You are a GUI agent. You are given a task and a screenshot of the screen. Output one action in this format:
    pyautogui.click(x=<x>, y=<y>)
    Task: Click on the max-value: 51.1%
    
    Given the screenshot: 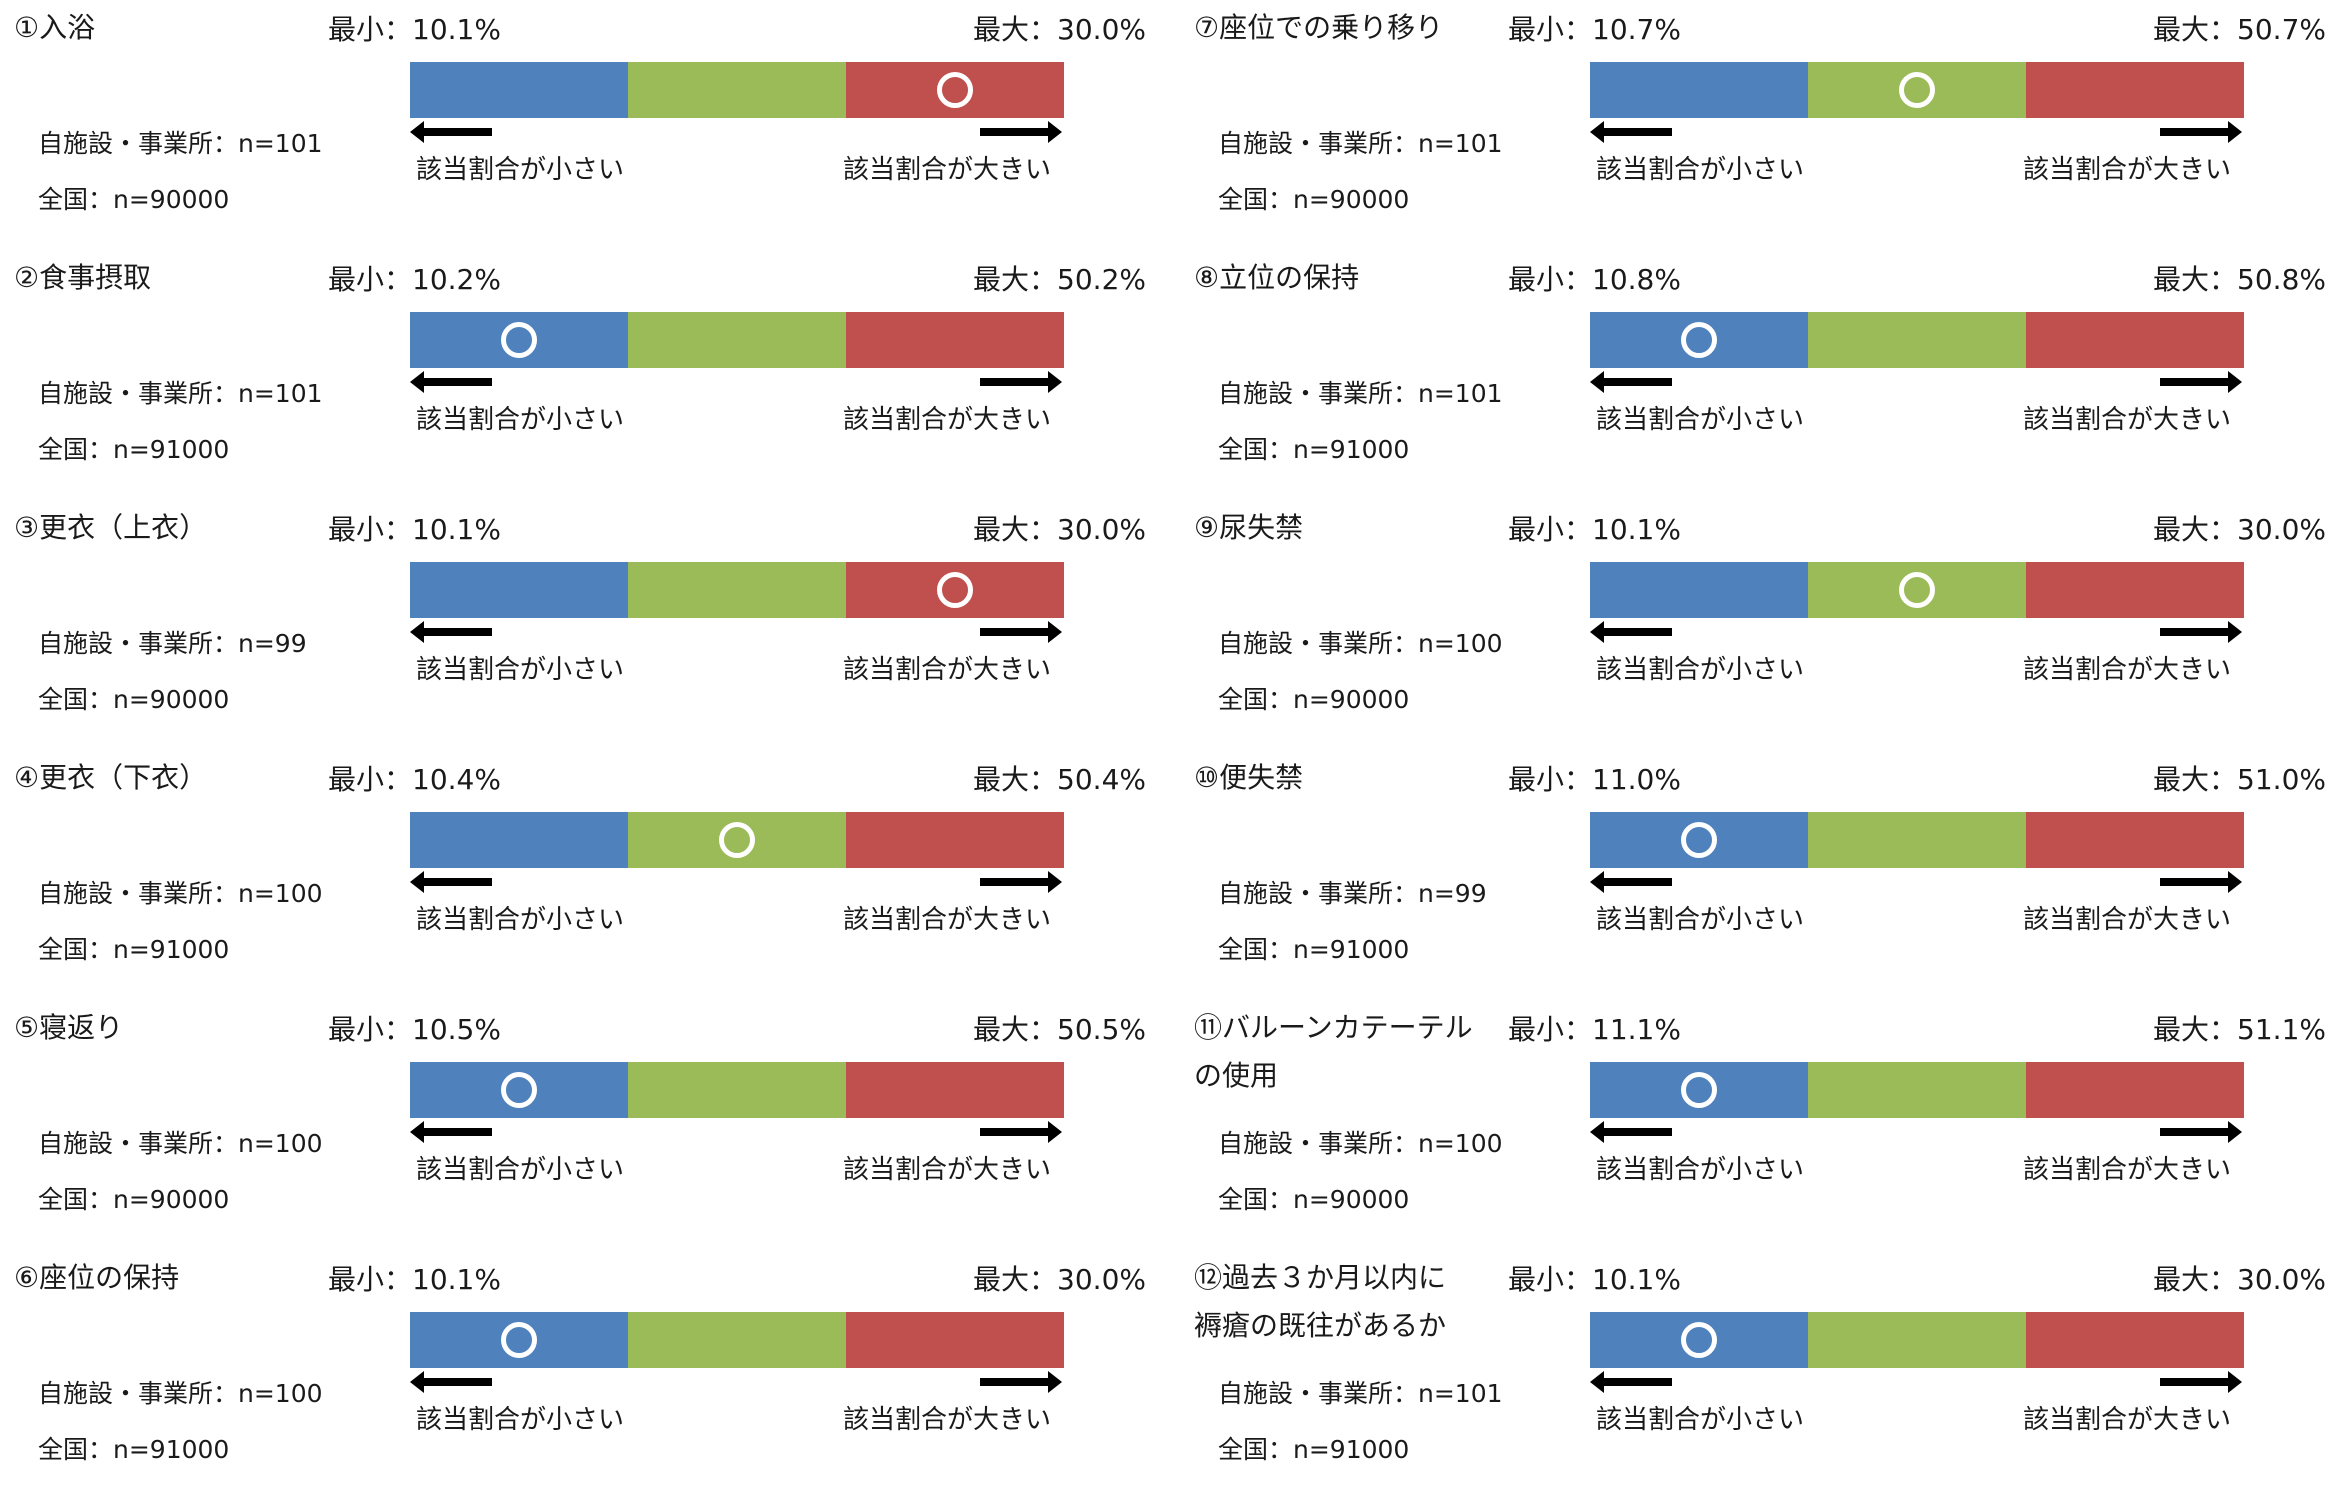 What is the action you would take?
    pyautogui.click(x=2281, y=1029)
    